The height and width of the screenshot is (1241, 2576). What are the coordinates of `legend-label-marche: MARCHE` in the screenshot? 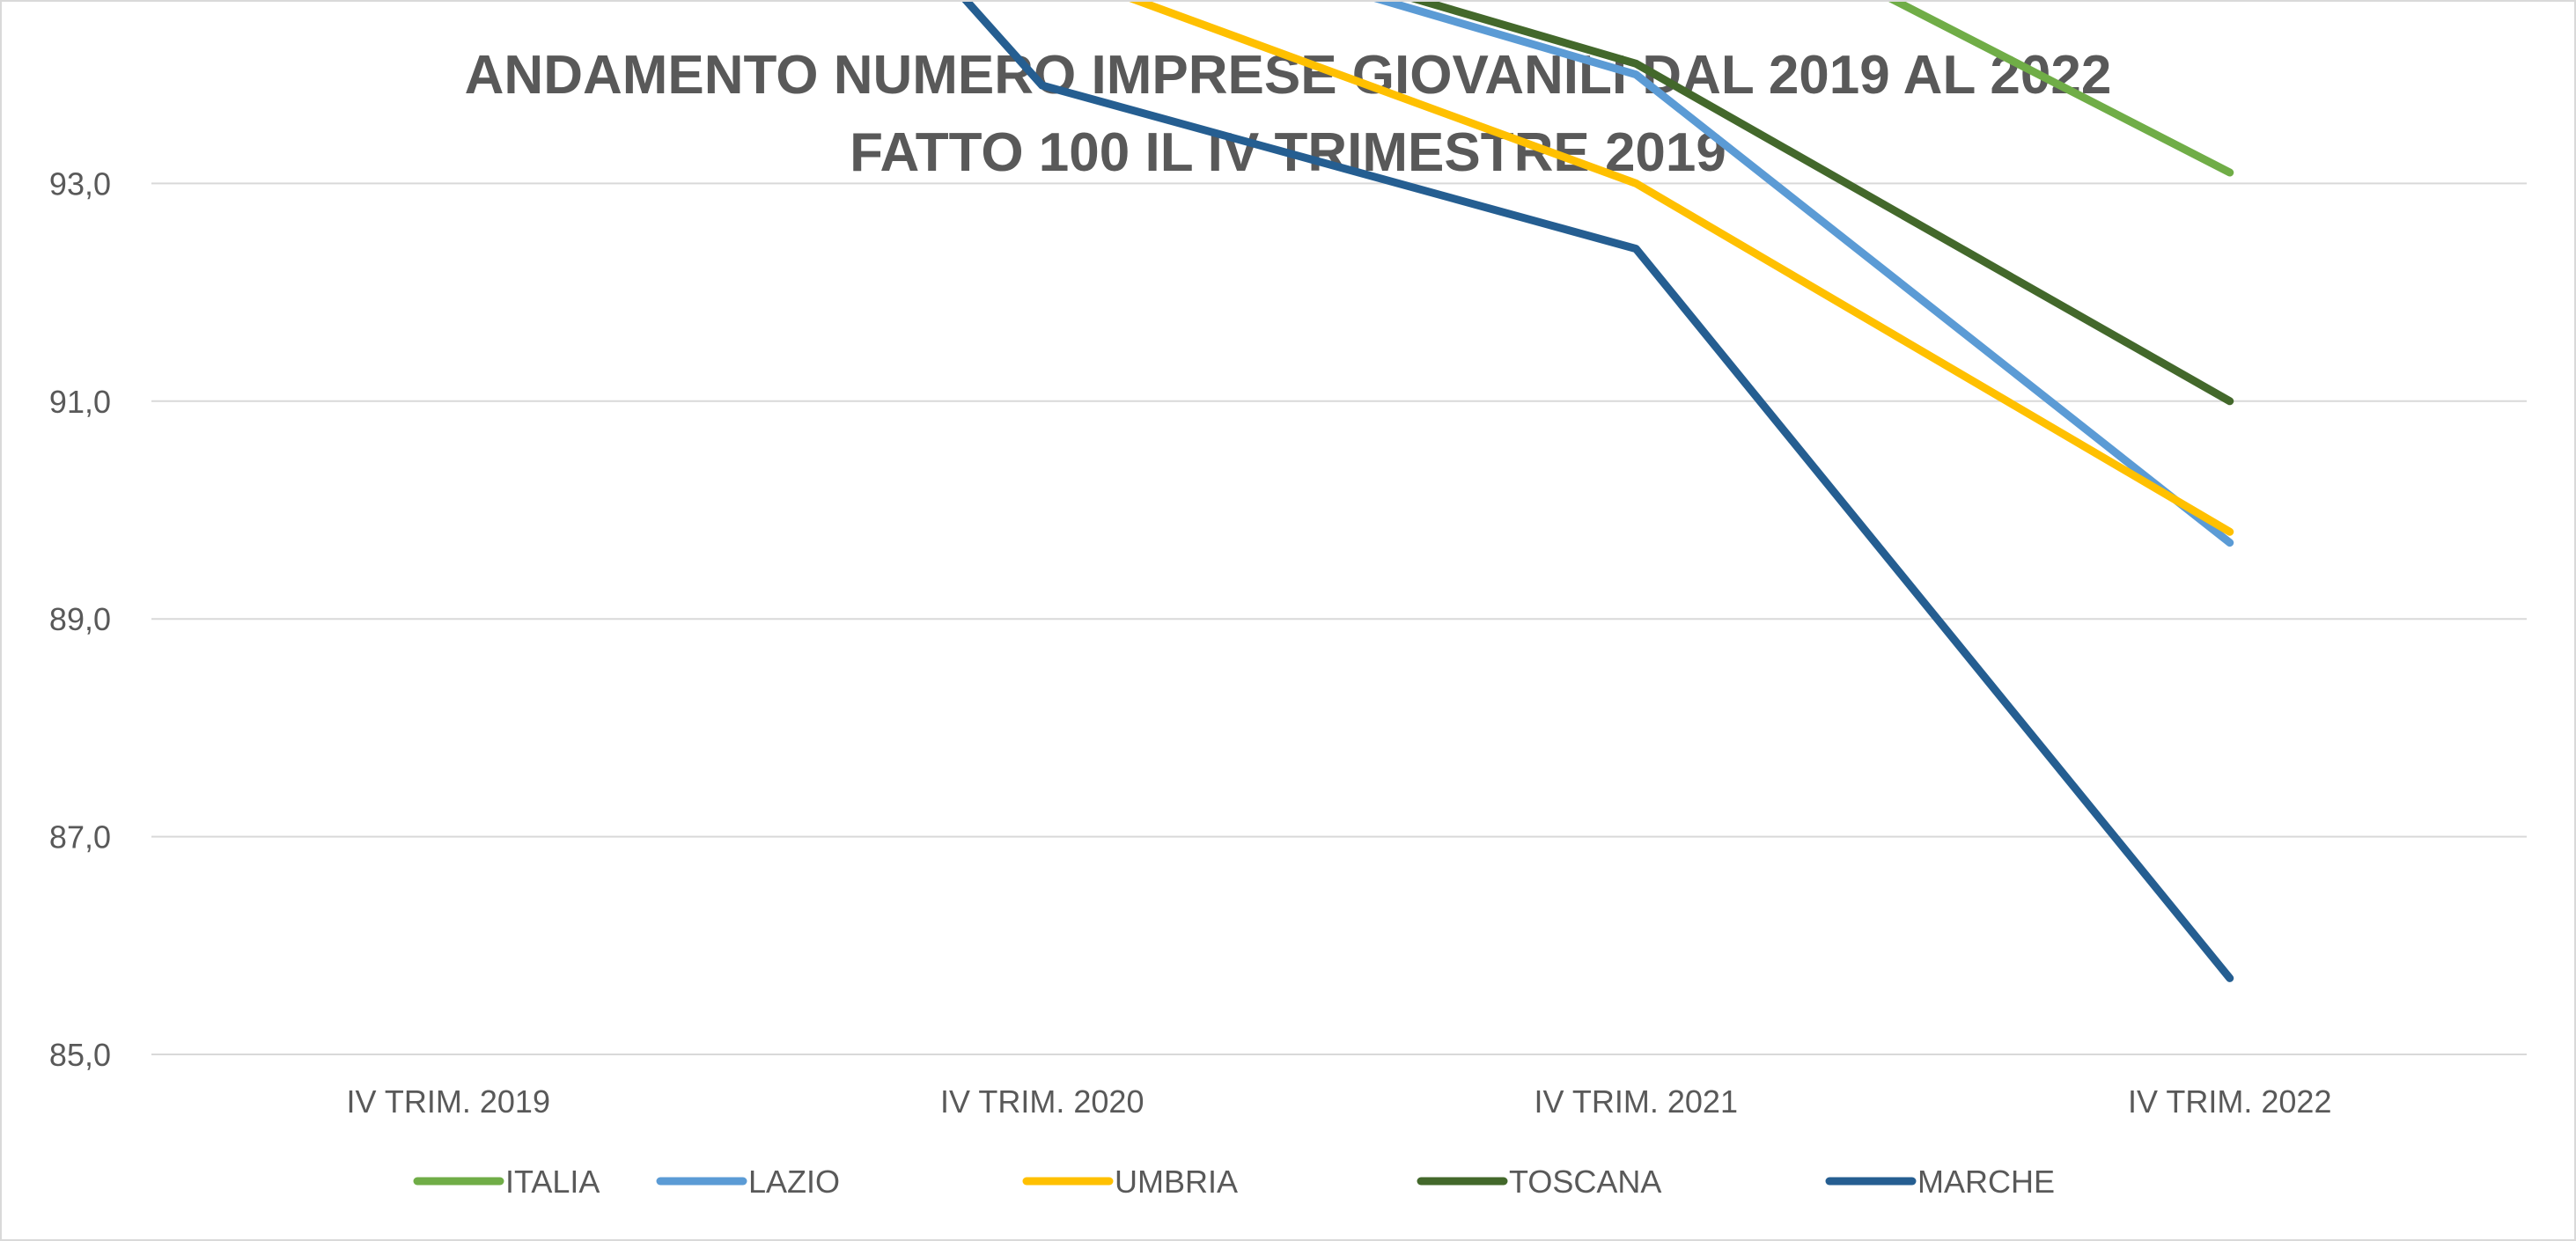 It's located at (1986, 1182).